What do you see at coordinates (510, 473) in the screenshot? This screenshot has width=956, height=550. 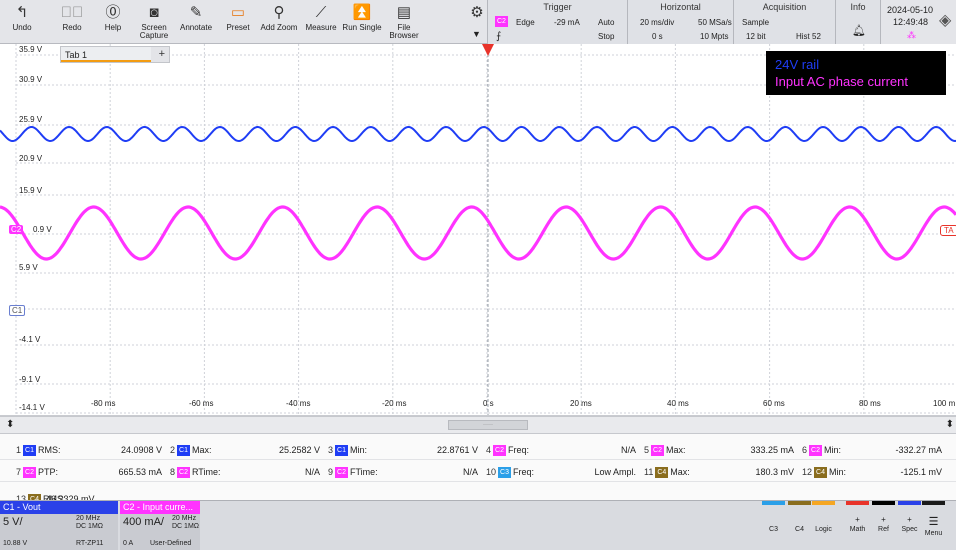 I see `measurement-item: 10 C3 Freq:` at bounding box center [510, 473].